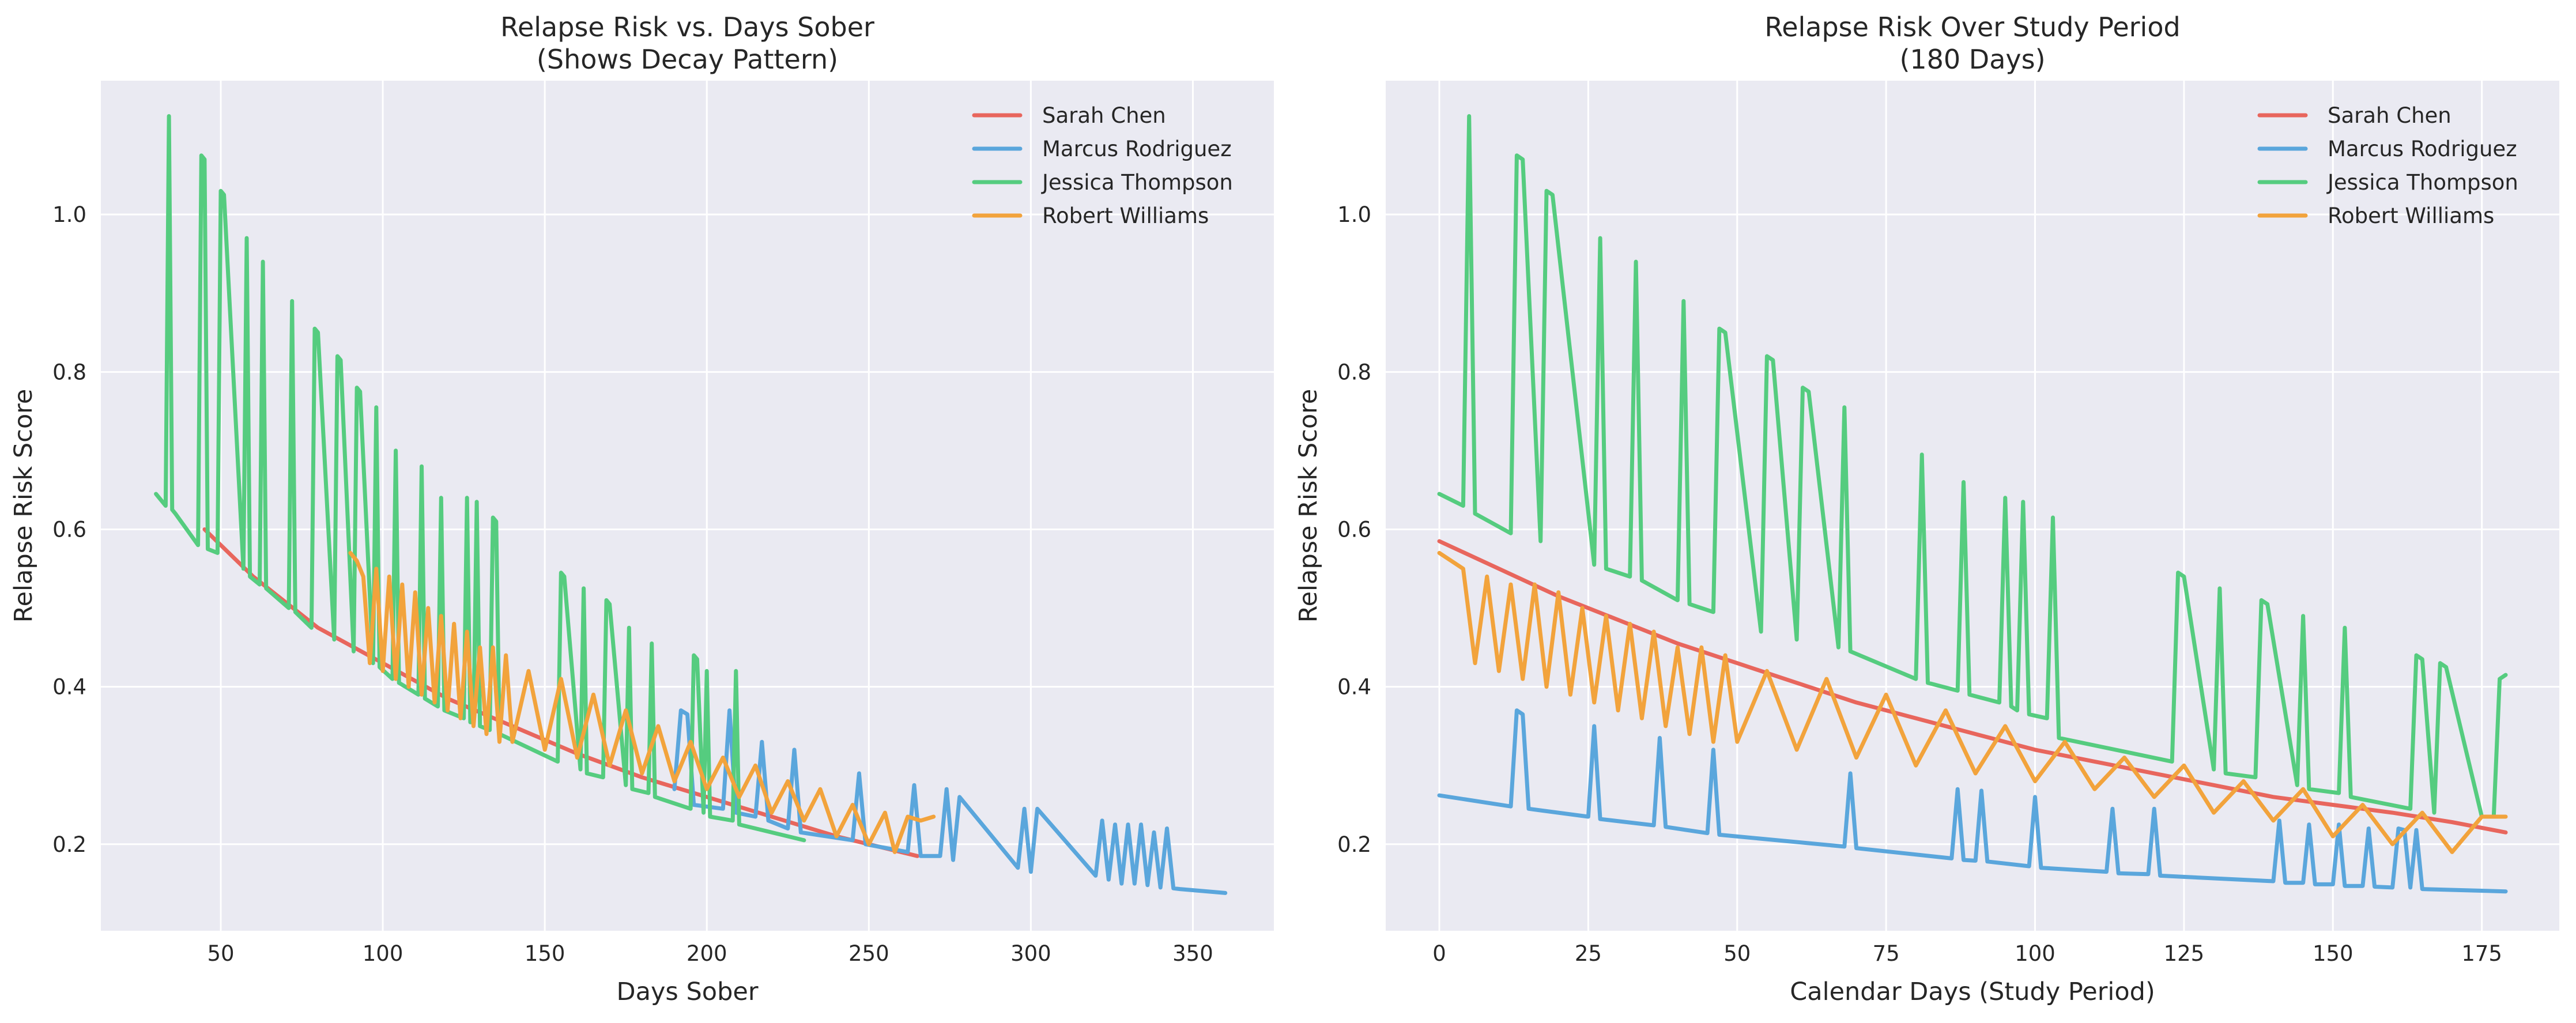  What do you see at coordinates (687, 60) in the screenshot?
I see `chart-title: (Shows Decay Pattern)` at bounding box center [687, 60].